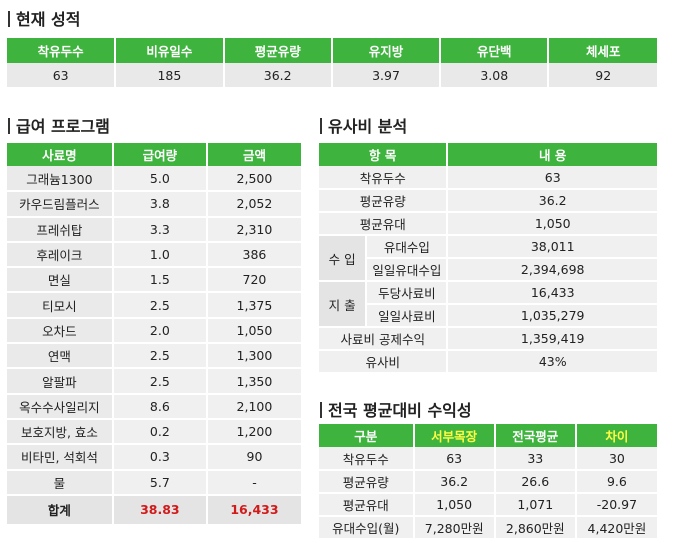 This screenshot has width=680, height=543. What do you see at coordinates (384, 339) in the screenshot?
I see `row-label: 사료비 공제수익` at bounding box center [384, 339].